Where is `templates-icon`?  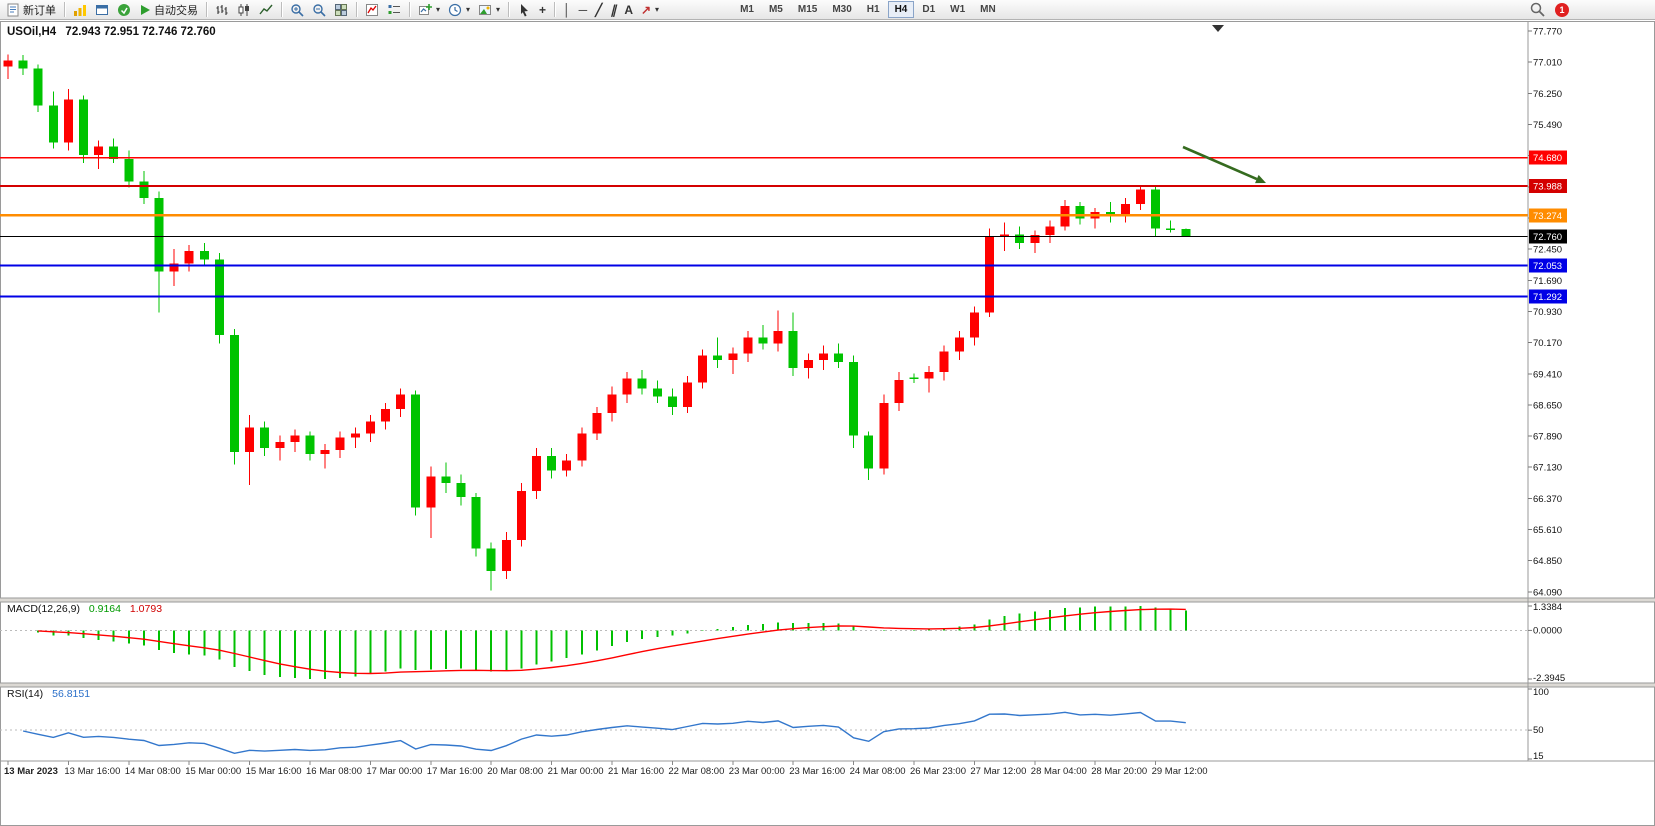
templates-icon is located at coordinates (485, 9).